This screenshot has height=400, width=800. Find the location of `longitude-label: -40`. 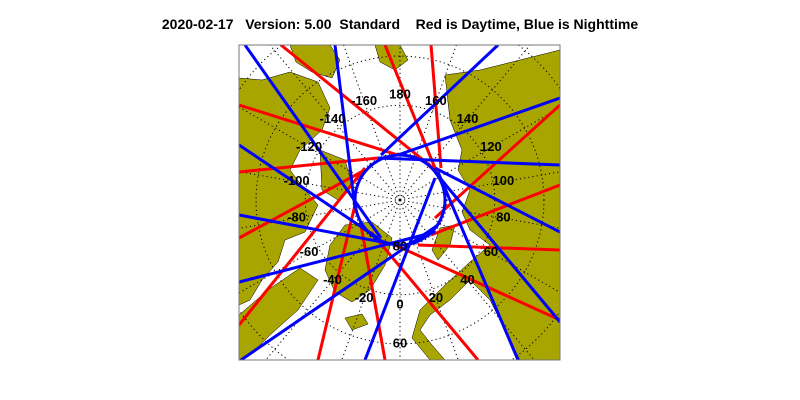

longitude-label: -40 is located at coordinates (332, 279).